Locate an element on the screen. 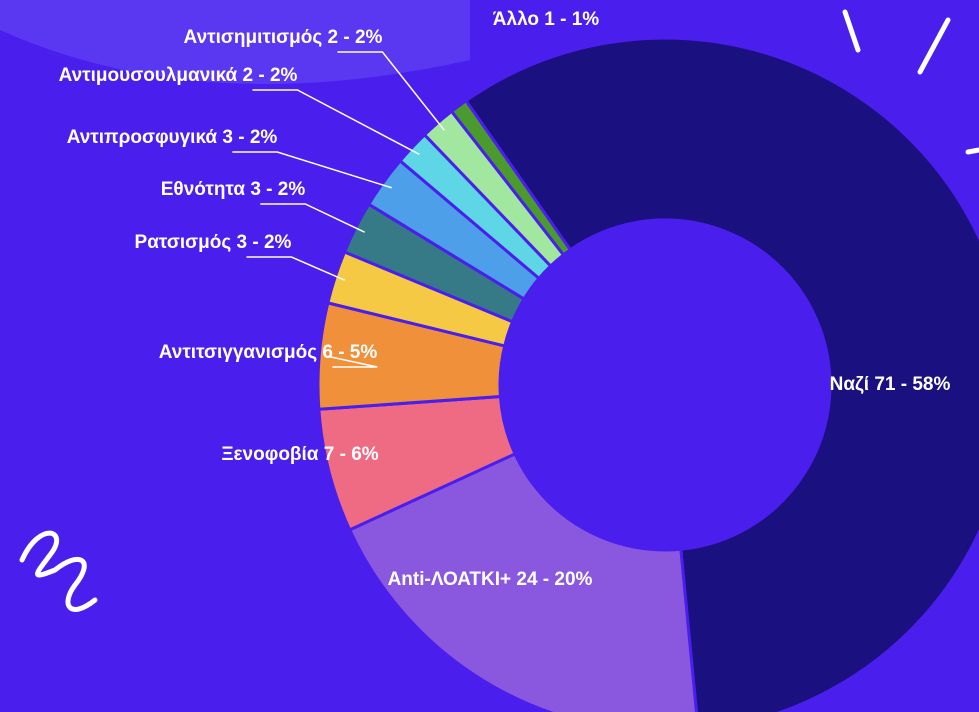 This screenshot has width=979, height=712. slice-label: Ναζί 71 - 58% is located at coordinates (890, 384).